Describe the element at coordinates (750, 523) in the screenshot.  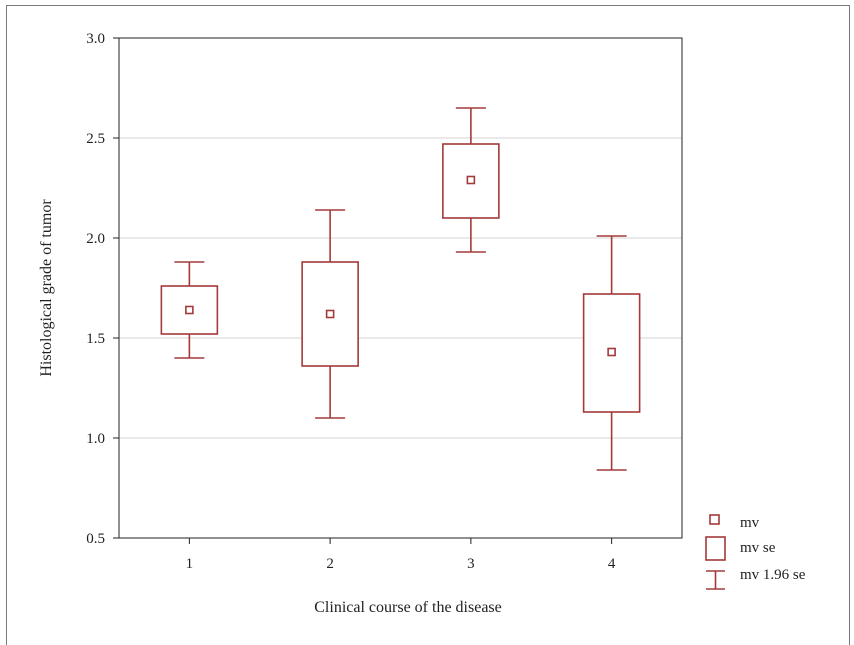
I see `legend-label-mv: mv` at that location.